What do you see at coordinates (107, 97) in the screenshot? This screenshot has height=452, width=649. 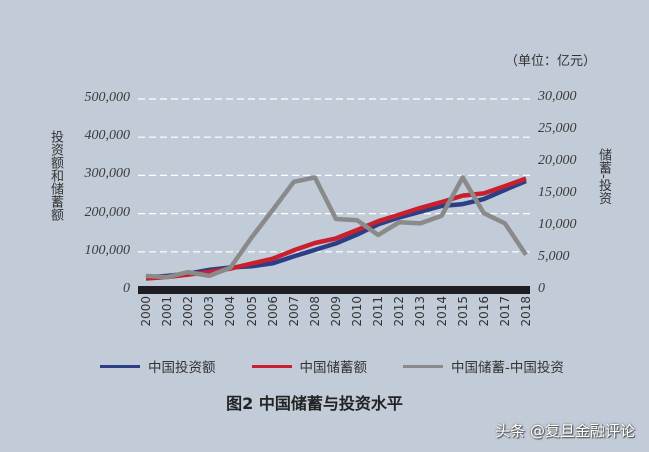 I see `left-axis-tick: 500,000` at bounding box center [107, 97].